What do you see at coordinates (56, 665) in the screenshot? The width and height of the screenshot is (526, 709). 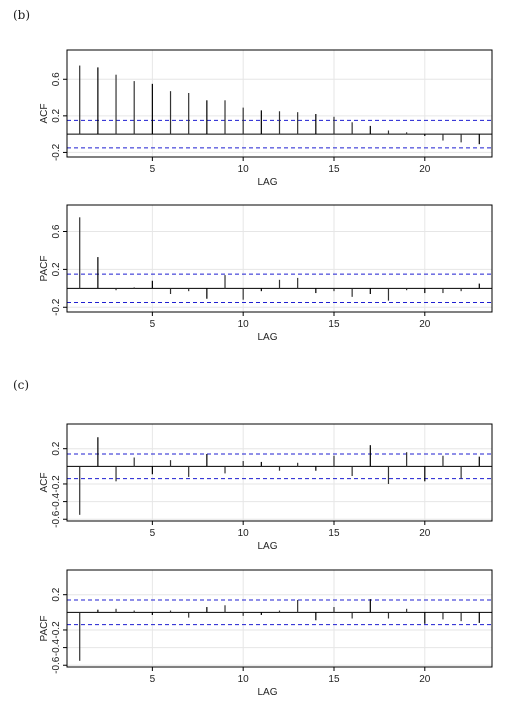 I see `chart4-ytick-label-0: -0.6` at bounding box center [56, 665].